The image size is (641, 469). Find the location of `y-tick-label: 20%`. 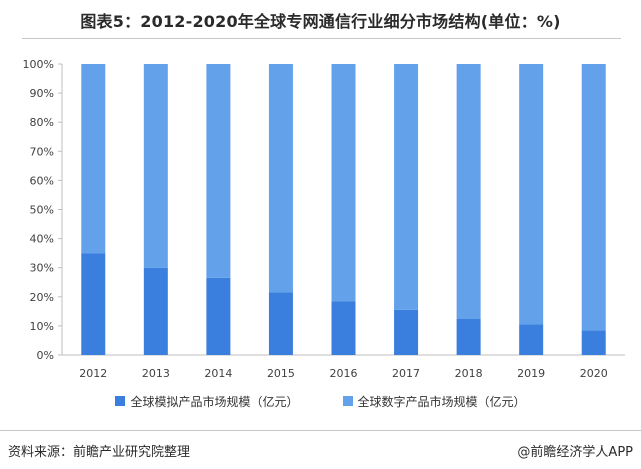

y-tick-label: 20% is located at coordinates (42, 297).